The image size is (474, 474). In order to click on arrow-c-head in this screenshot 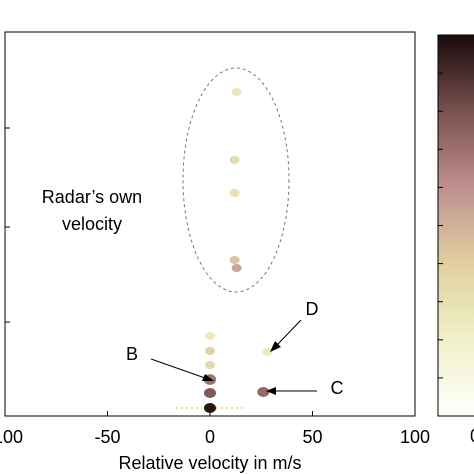, I will do `click(271, 391)`.